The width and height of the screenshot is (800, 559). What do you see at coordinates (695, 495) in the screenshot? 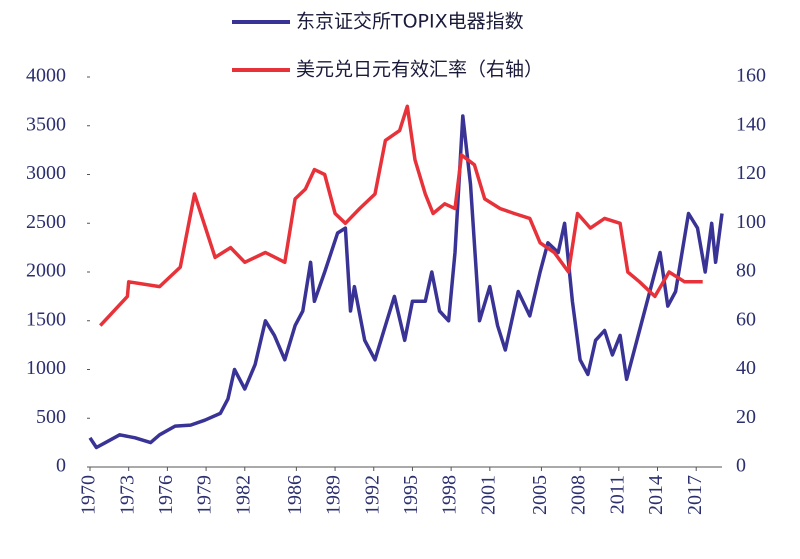
I see `x-tick-label: 2017` at bounding box center [695, 495].